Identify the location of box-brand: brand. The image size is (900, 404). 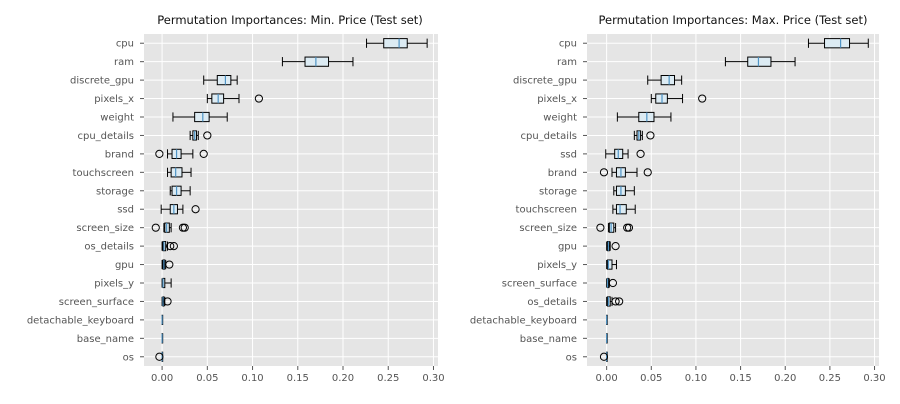
(156, 154).